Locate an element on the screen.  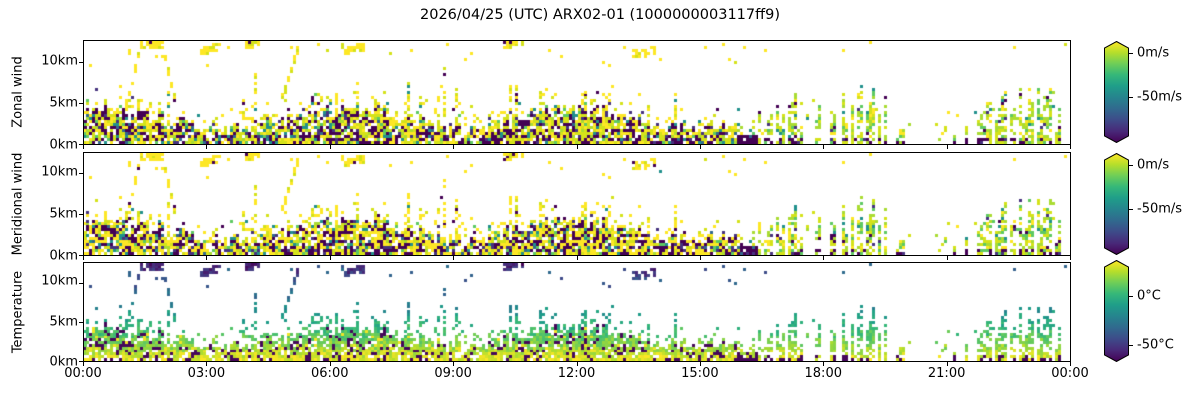
xtick-1800: 18:00 is located at coordinates (823, 373).